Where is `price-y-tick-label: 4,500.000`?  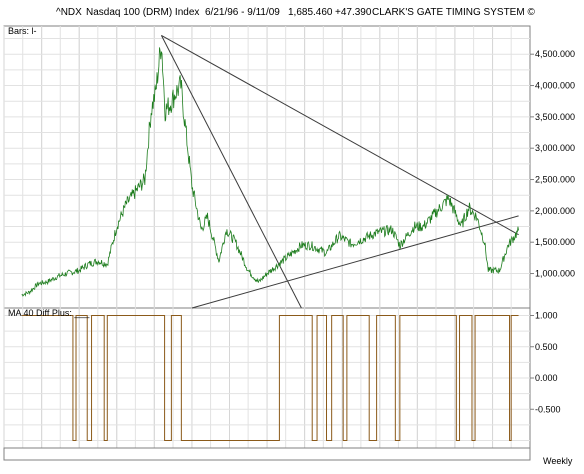
price-y-tick-label: 4,500.000 is located at coordinates (555, 54).